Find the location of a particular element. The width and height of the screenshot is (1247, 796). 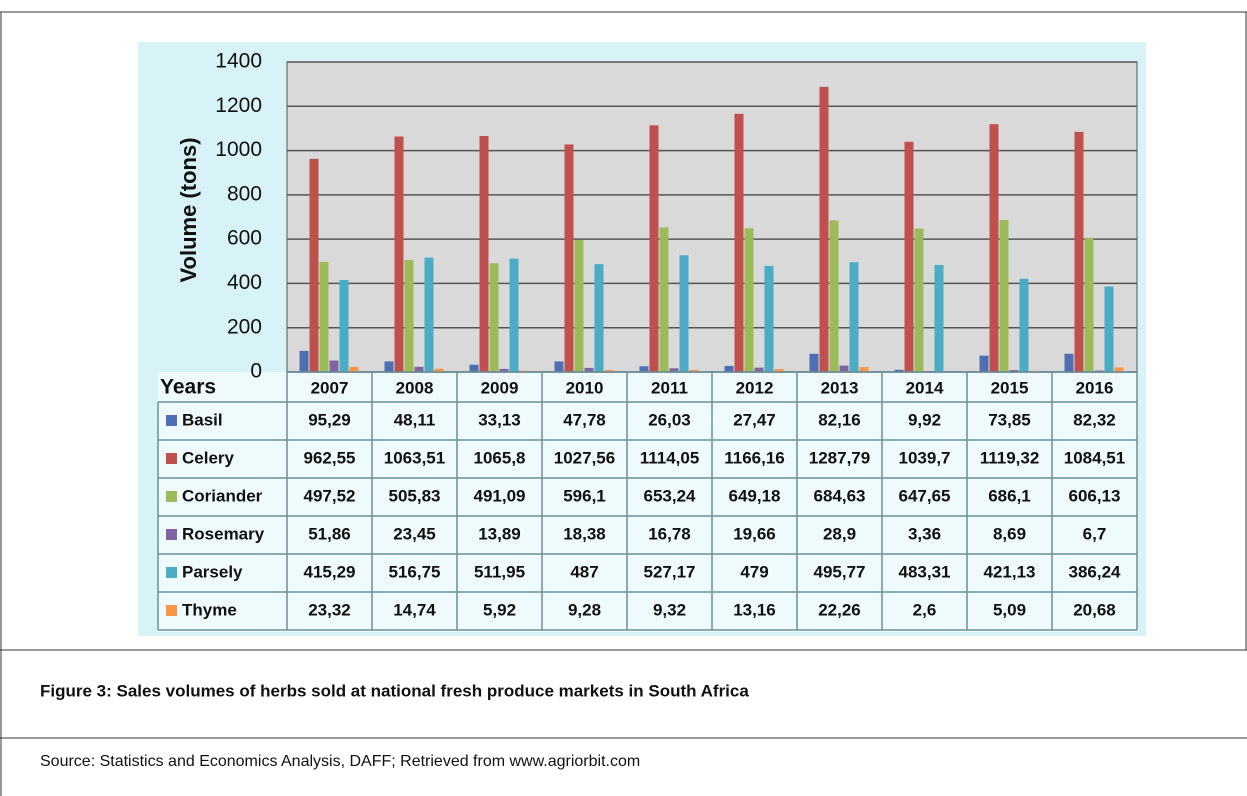

table-cell: 23,32 is located at coordinates (329, 609).